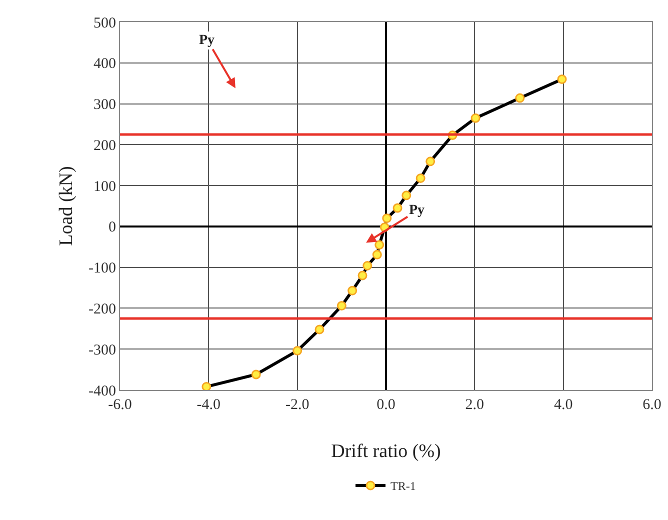 The width and height of the screenshot is (668, 520). Describe the element at coordinates (120, 405) in the screenshot. I see `x-tick-label: -6.0` at that location.